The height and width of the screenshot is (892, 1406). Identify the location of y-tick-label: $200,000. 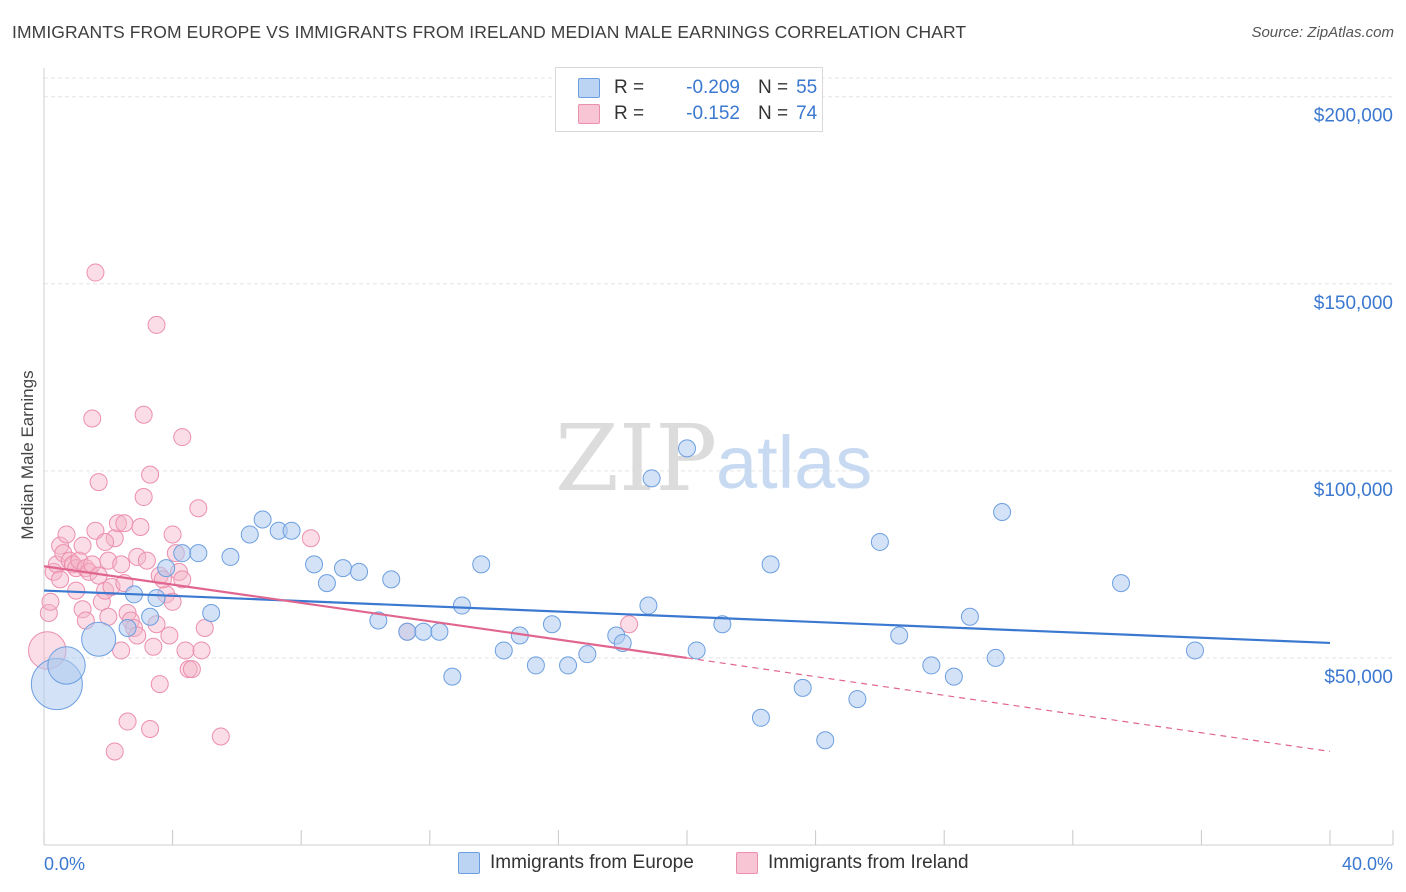
(1353, 116).